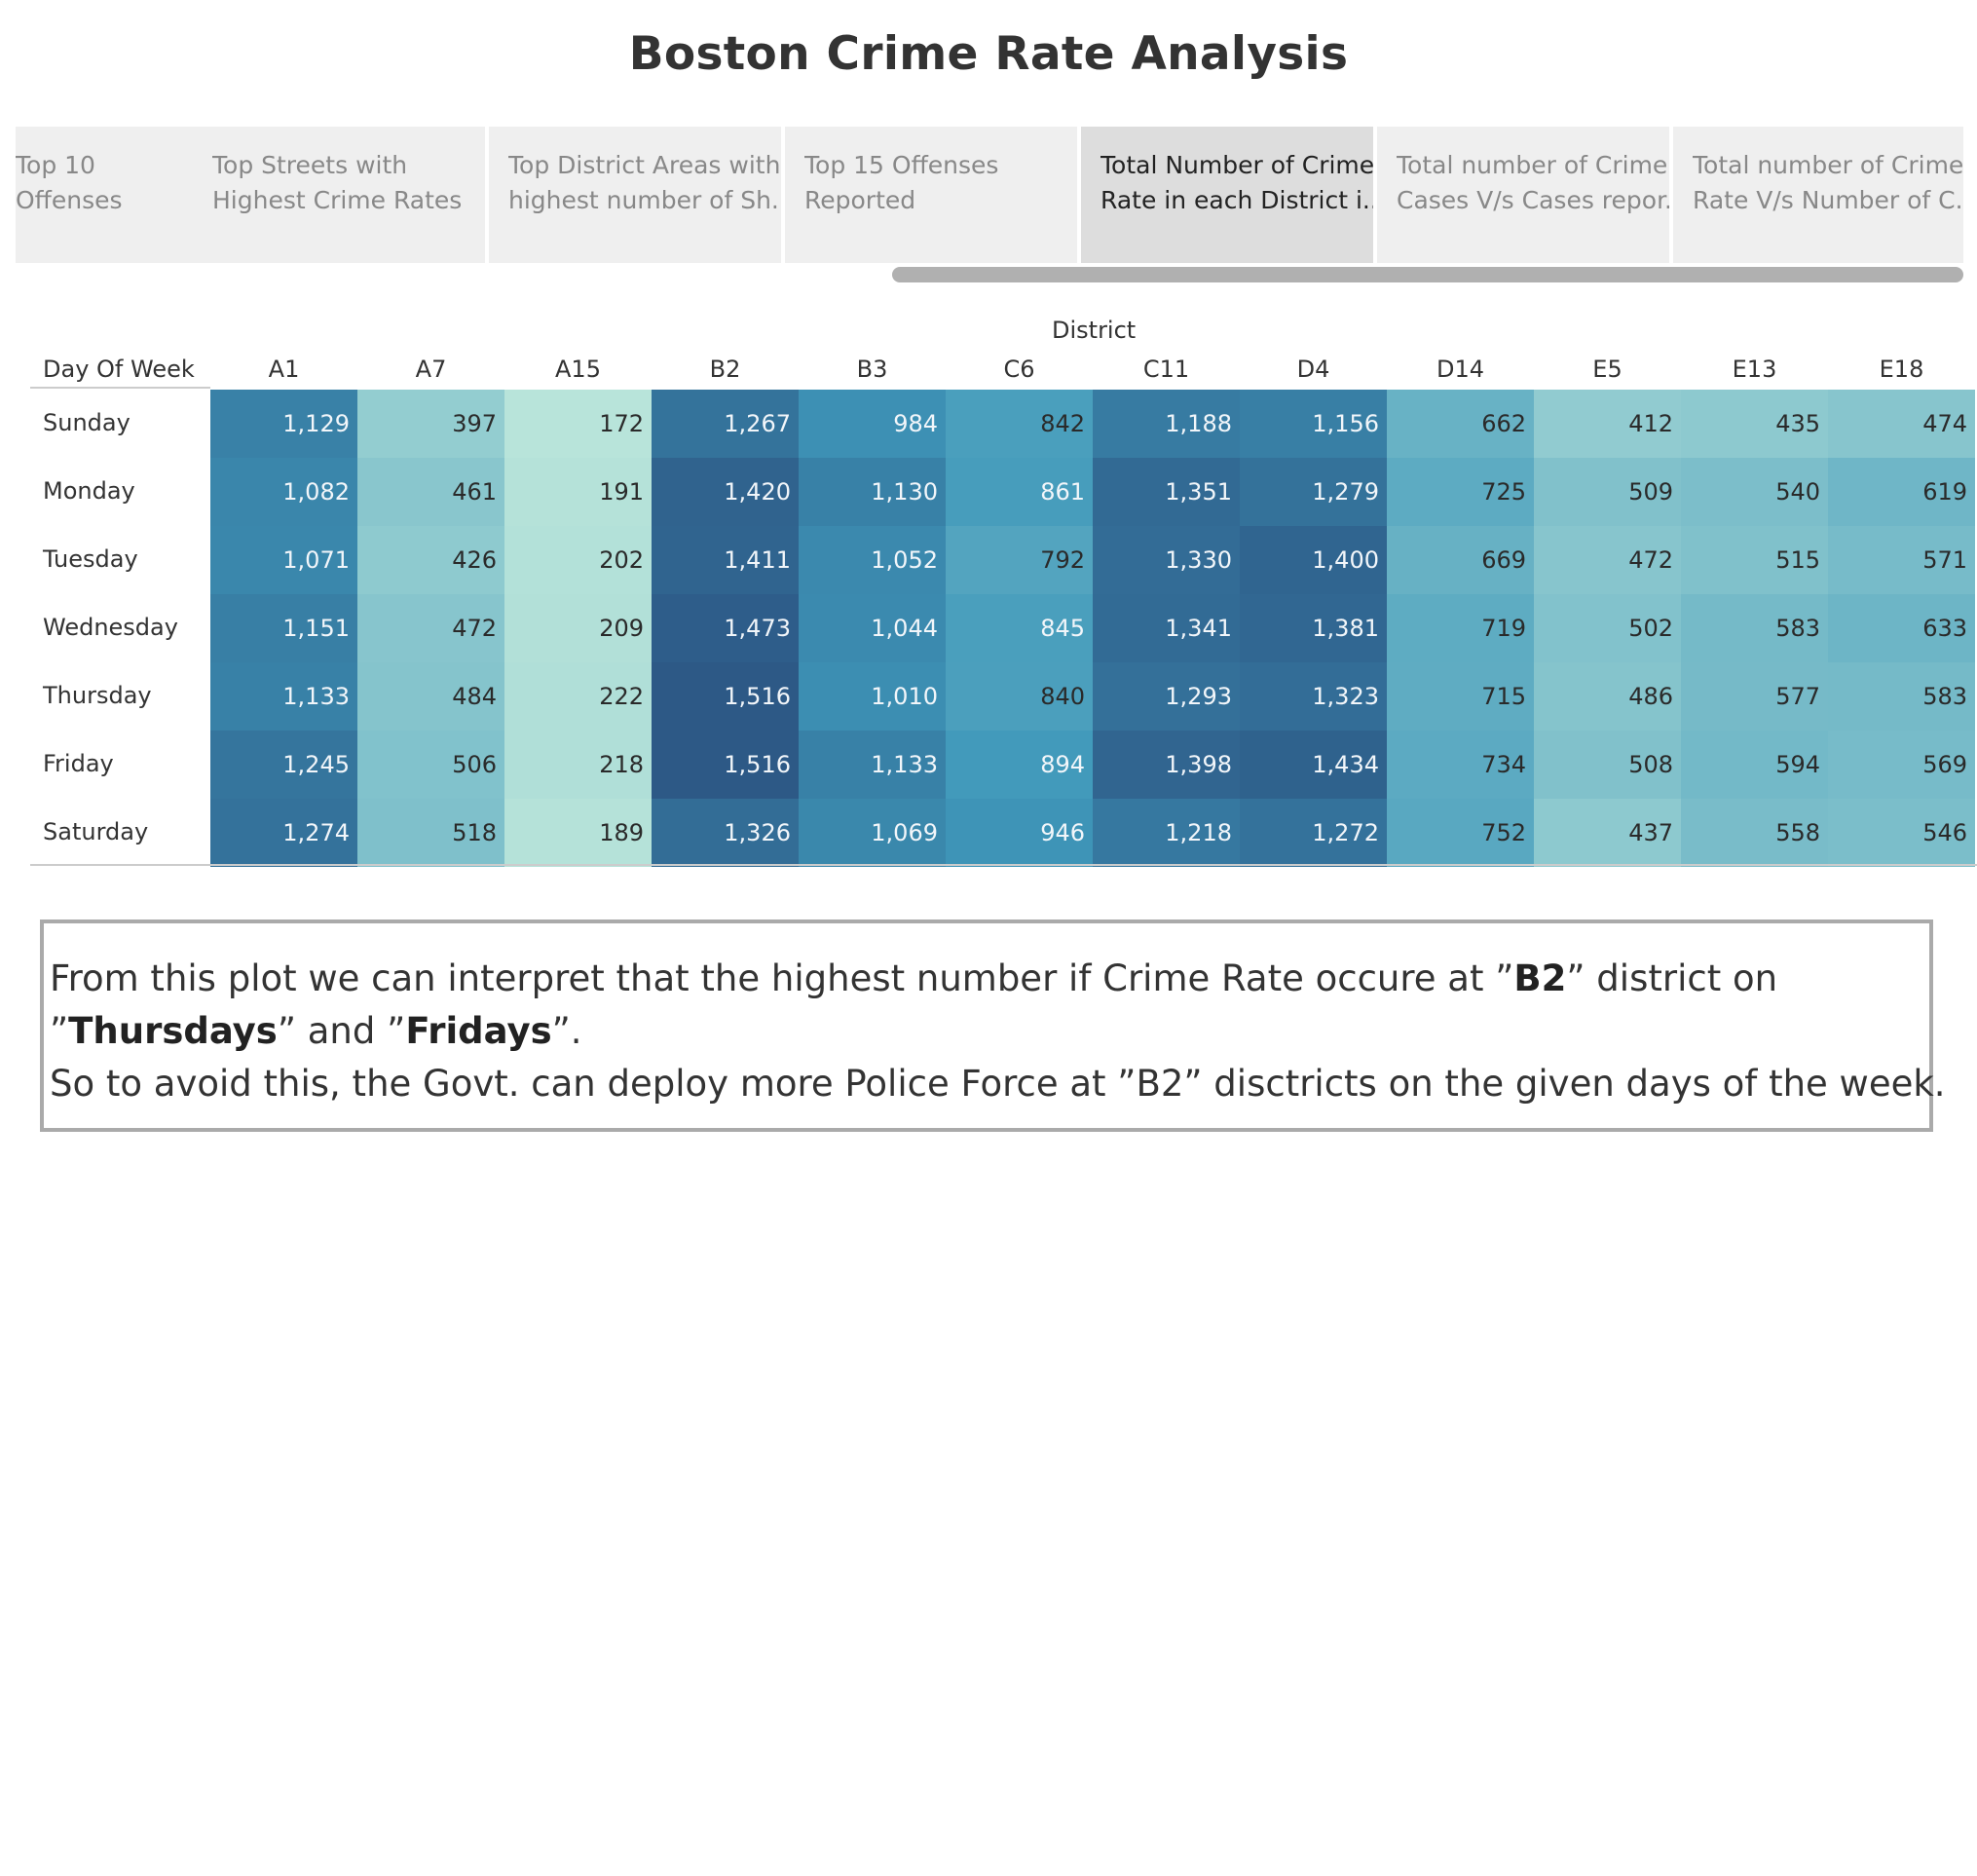 The height and width of the screenshot is (1876, 1977). Describe the element at coordinates (1166, 560) in the screenshot. I see `heatmap-cell: 1,330` at that location.